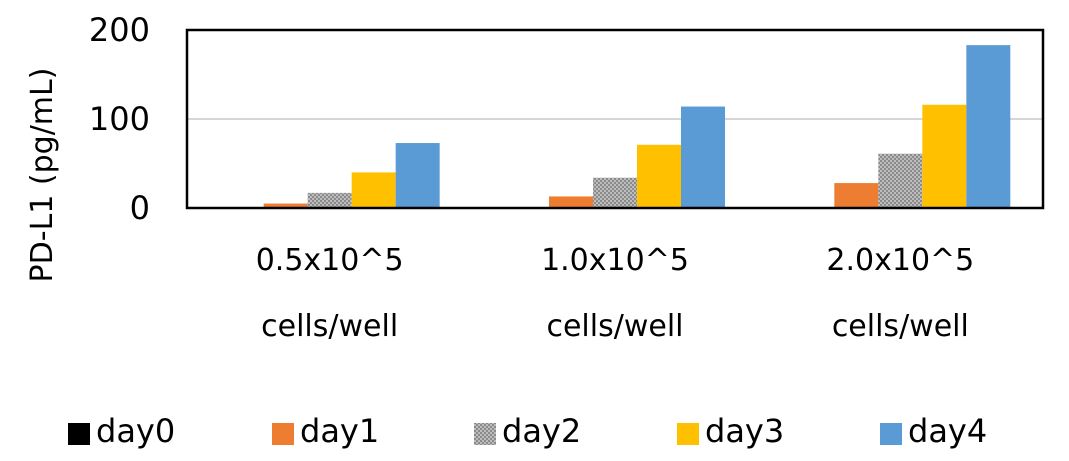  What do you see at coordinates (900, 260) in the screenshot?
I see `x-category-label: 2.0x10^5` at bounding box center [900, 260].